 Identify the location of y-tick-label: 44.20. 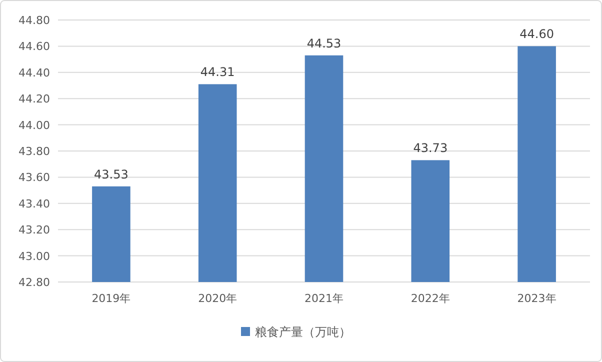
(34, 99).